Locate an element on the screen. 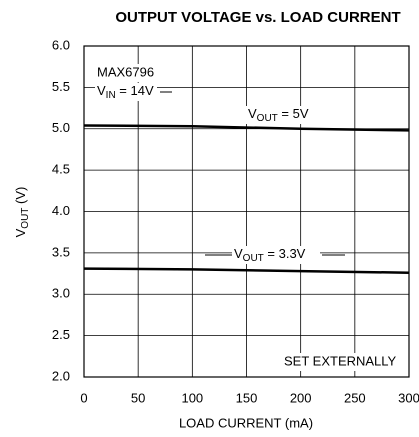  y-tick-label: 5.0 is located at coordinates (61, 127).